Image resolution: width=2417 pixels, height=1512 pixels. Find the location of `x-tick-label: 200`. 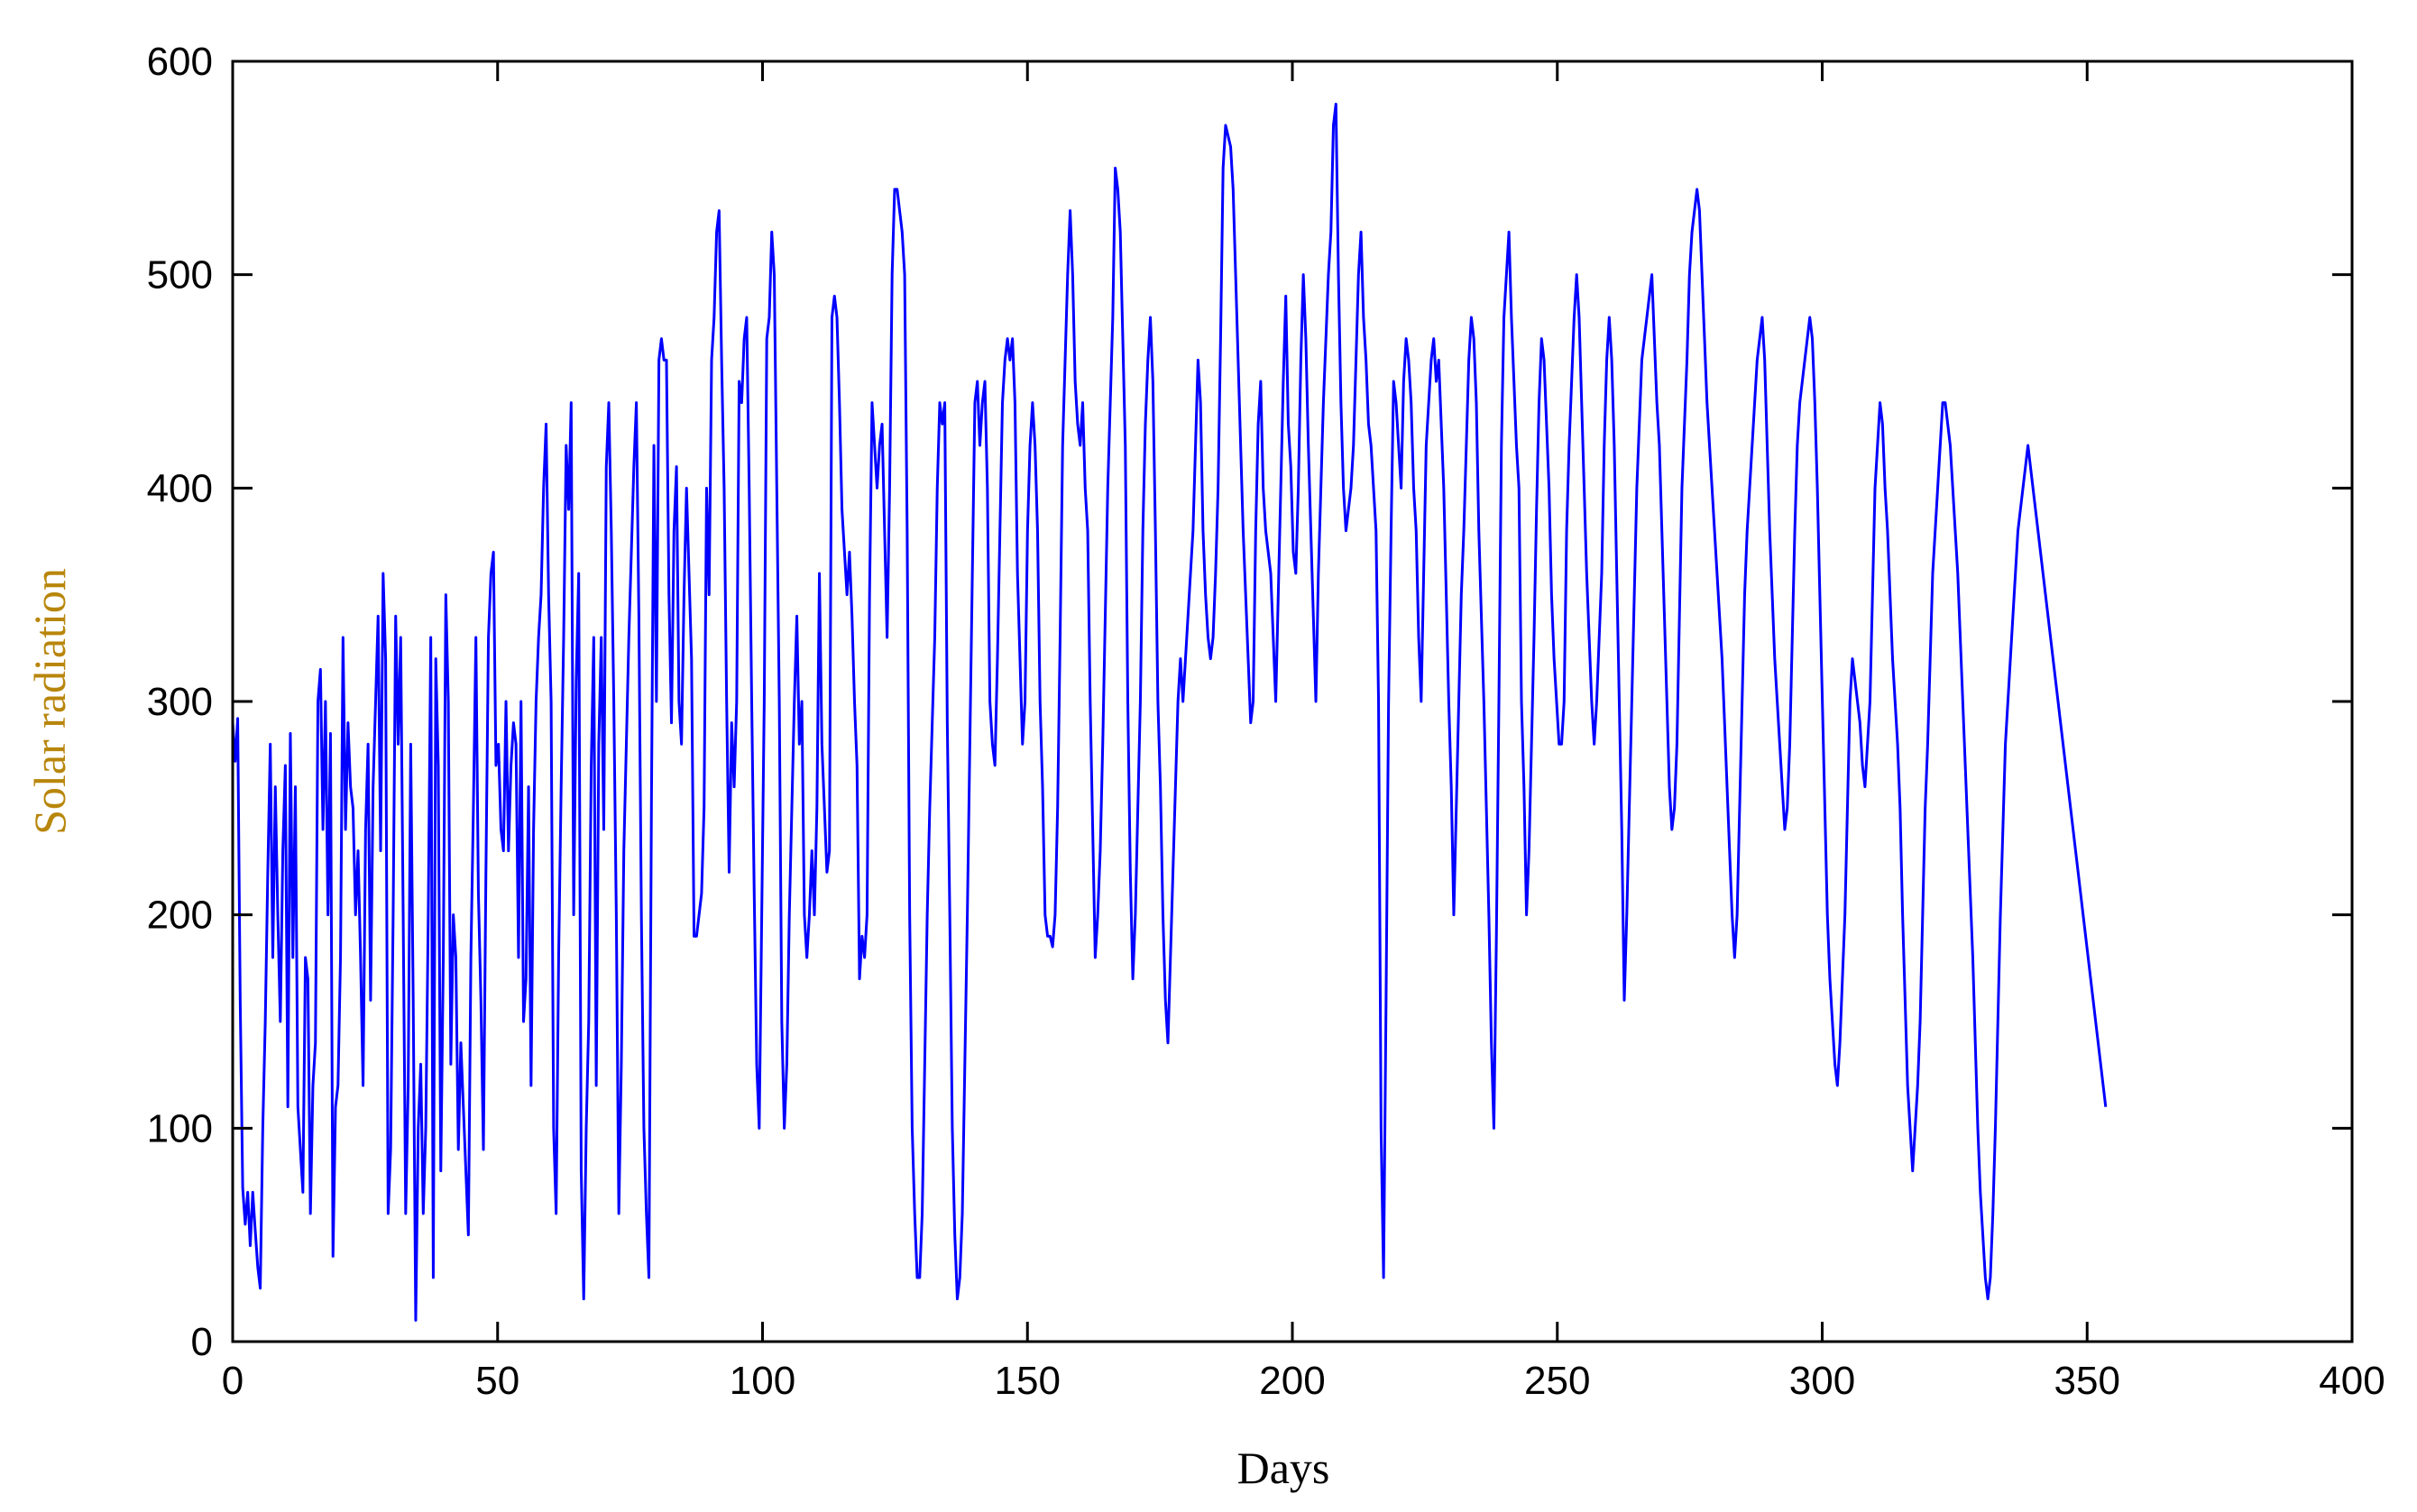

x-tick-label: 200 is located at coordinates (1292, 1381).